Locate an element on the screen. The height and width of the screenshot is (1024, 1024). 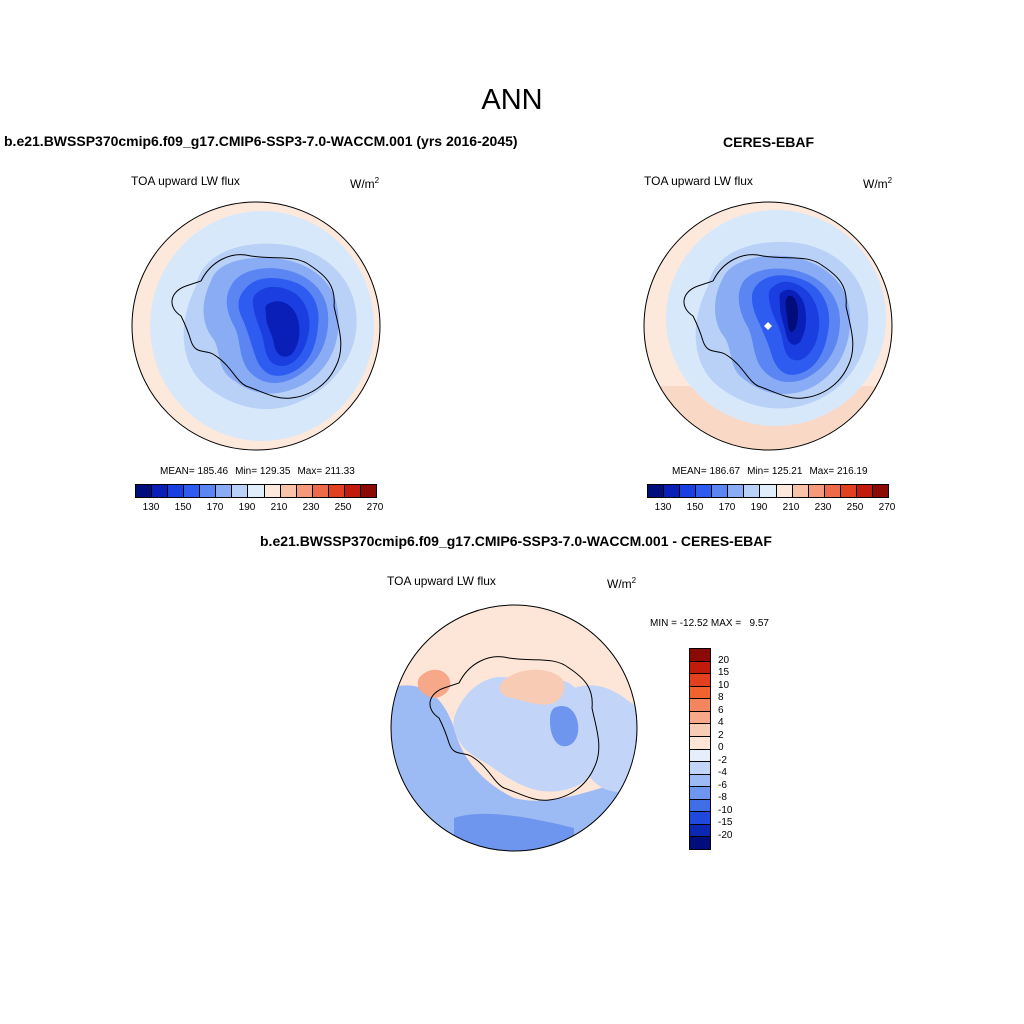
model-colorbar-tick-label: 270 is located at coordinates (375, 507).